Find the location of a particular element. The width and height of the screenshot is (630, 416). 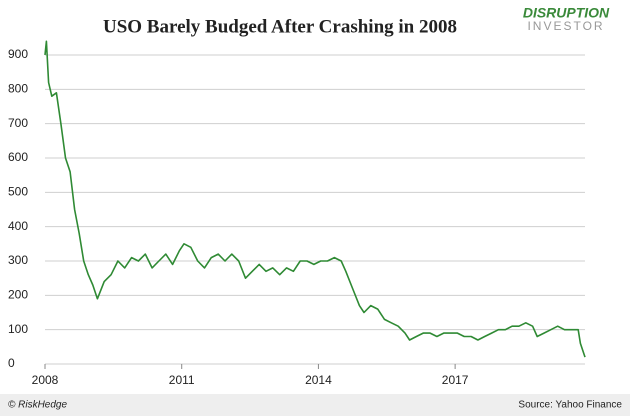

chart-title: USO Barely Budged After Crashing in 2008 is located at coordinates (280, 26).